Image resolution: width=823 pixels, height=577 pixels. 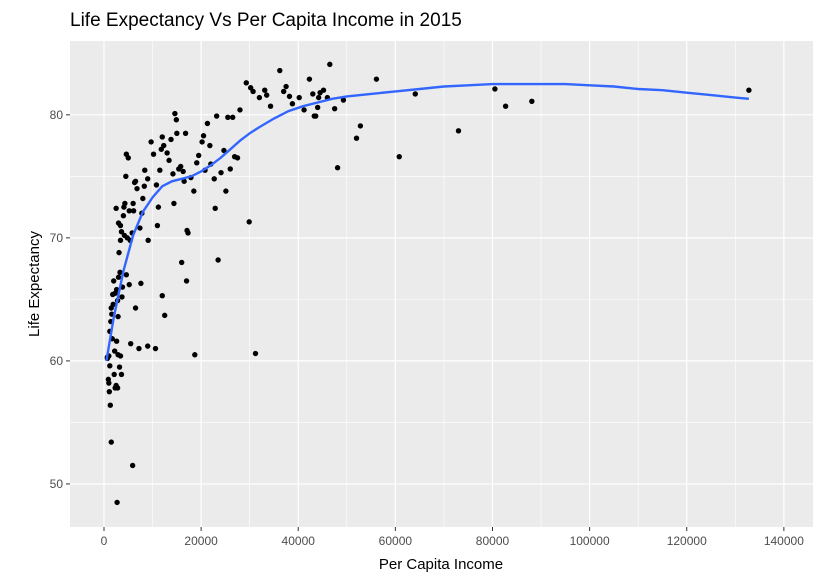 What do you see at coordinates (493, 541) in the screenshot?
I see `x-tick-label: 80000` at bounding box center [493, 541].